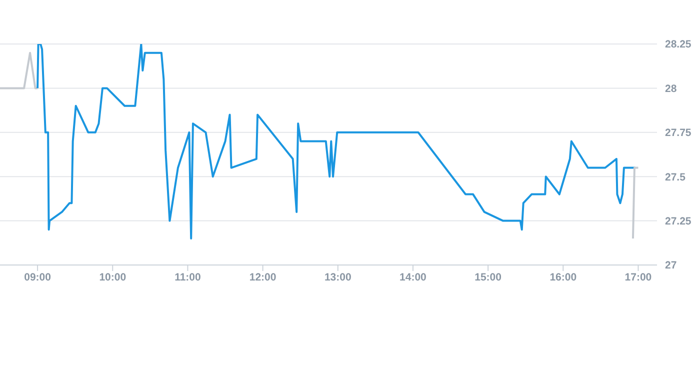 This screenshot has height=365, width=693. I want to click on x-tick-label: 15:00, so click(488, 277).